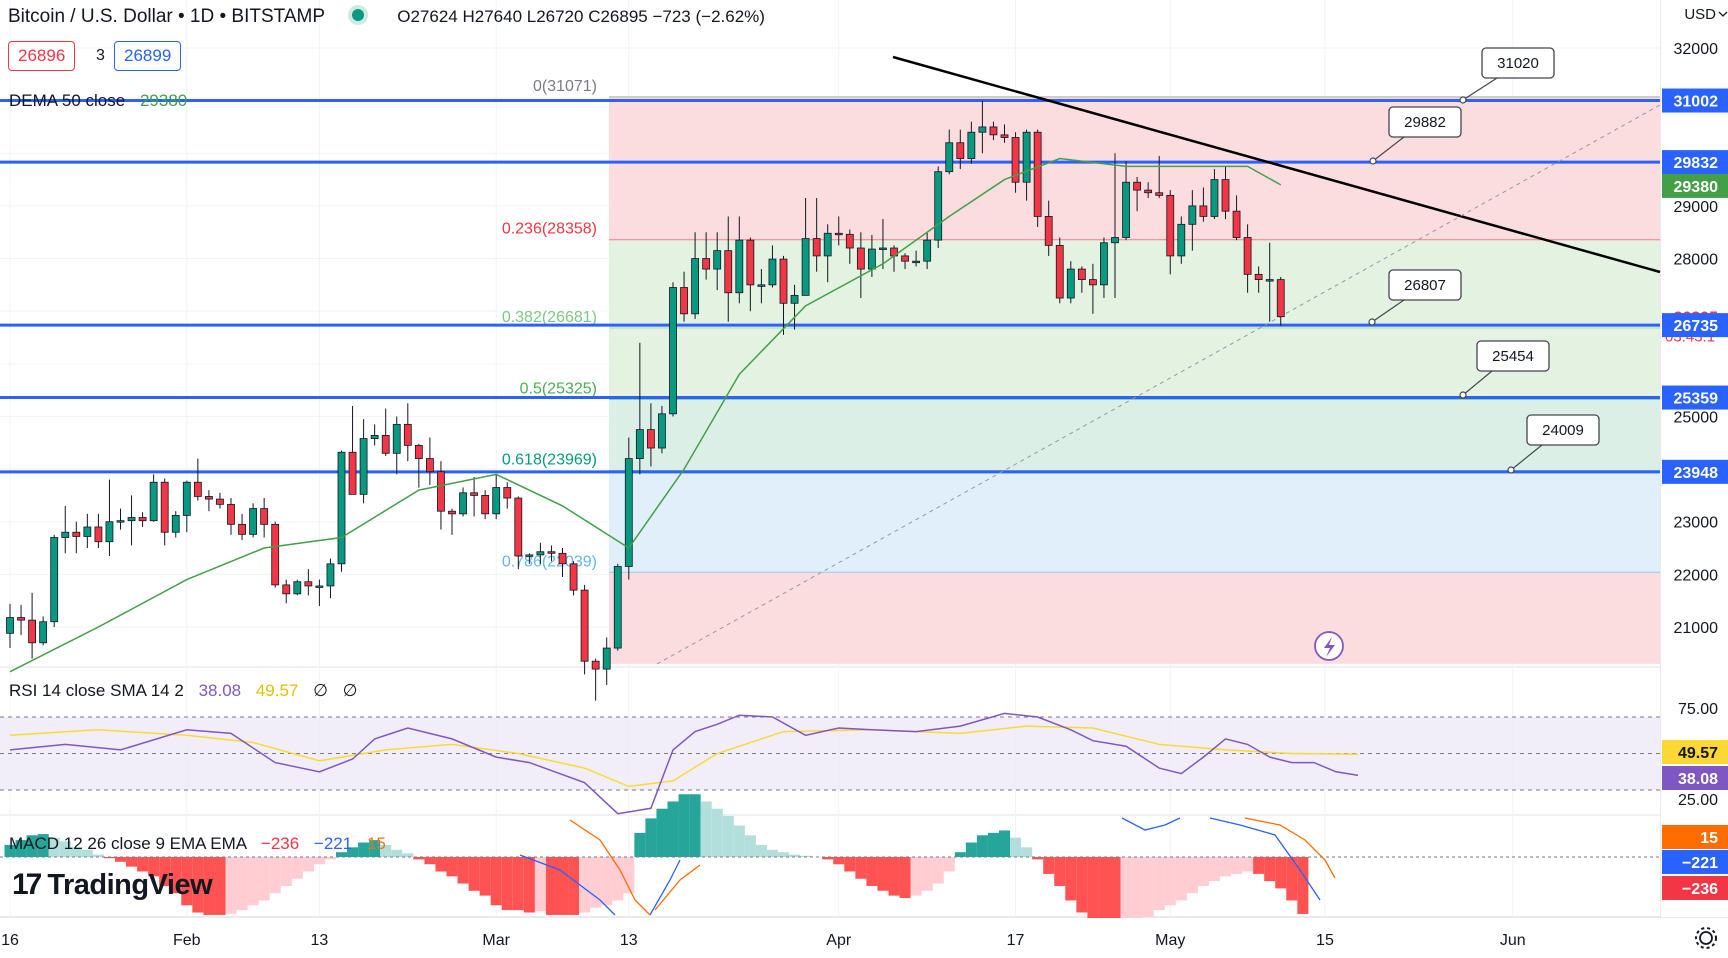 This screenshot has width=1728, height=958. I want to click on rsi-line, so click(684, 763).